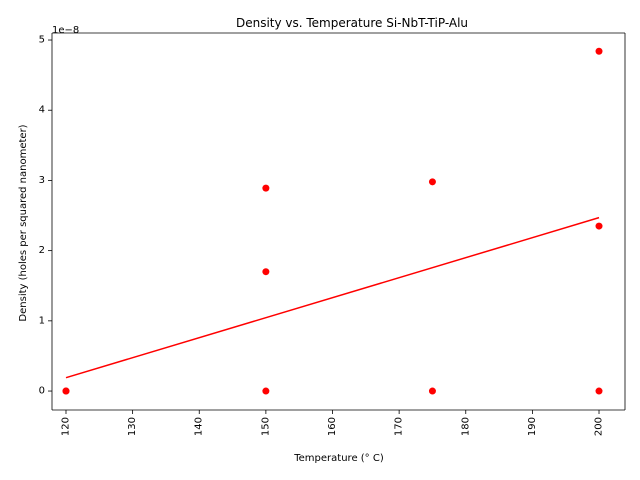 This screenshot has width=640, height=480. What do you see at coordinates (199, 426) in the screenshot?
I see `x-tick-label: 140` at bounding box center [199, 426].